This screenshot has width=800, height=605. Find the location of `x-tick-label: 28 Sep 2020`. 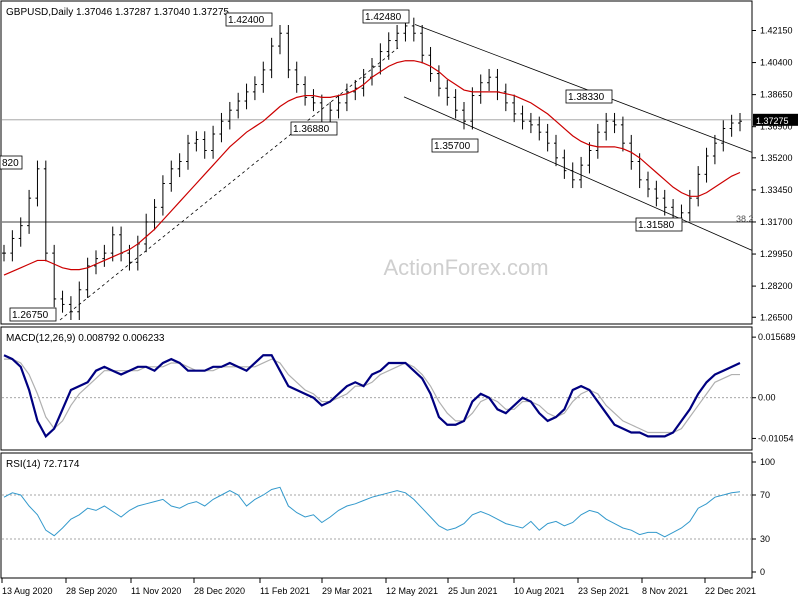

x-tick-label: 28 Sep 2020 is located at coordinates (91, 591).